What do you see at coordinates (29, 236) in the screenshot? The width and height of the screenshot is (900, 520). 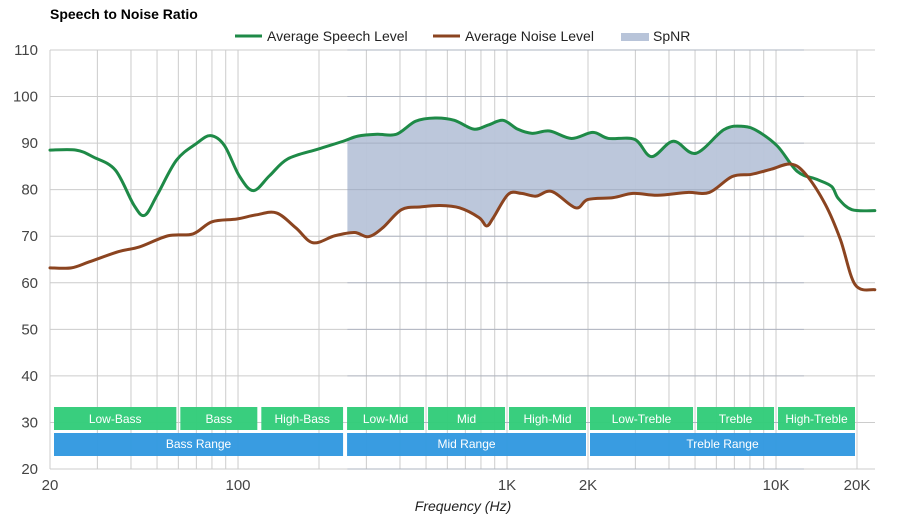 I see `y-tick-label: 70` at bounding box center [29, 236].